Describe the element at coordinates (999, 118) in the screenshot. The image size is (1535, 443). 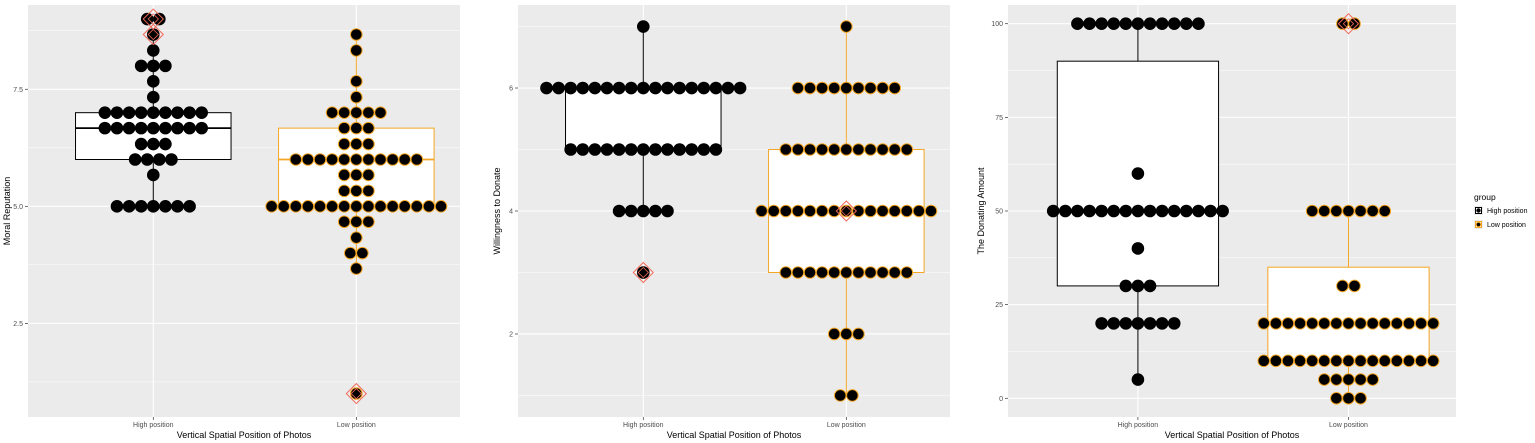
I see `y-tick-label: 75` at that location.